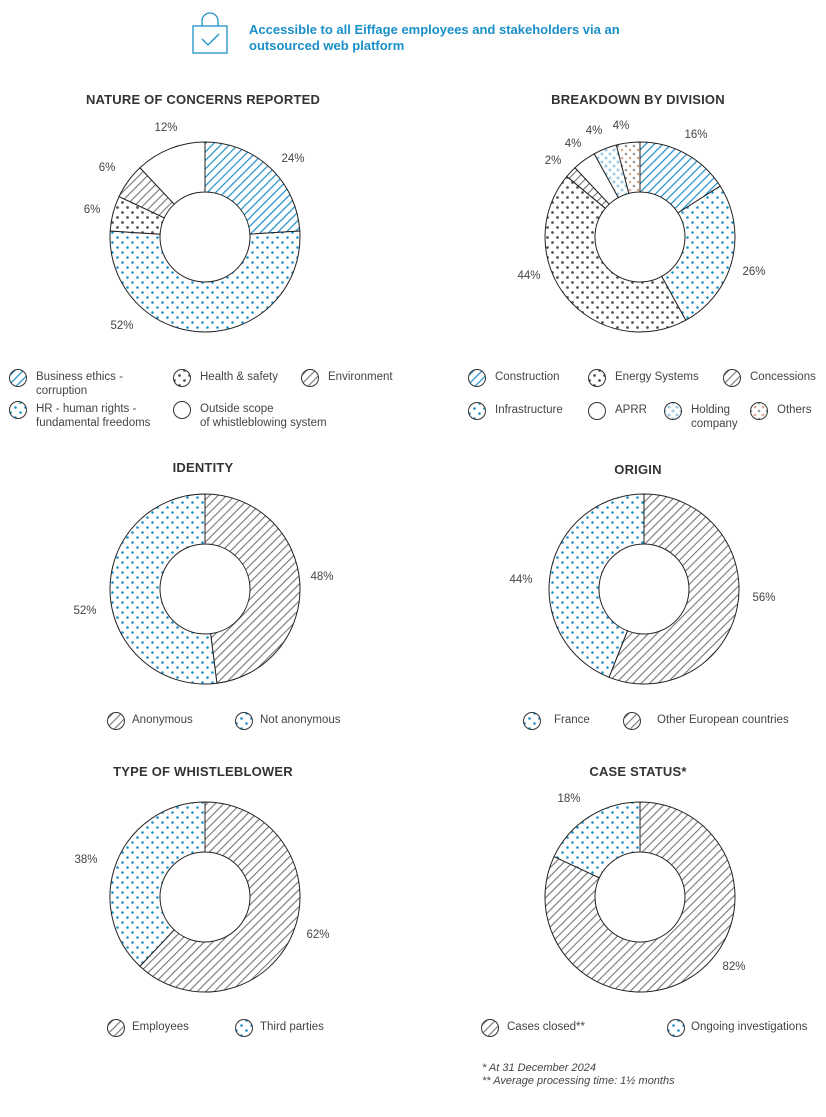 Image resolution: width=826 pixels, height=1117 pixels. Describe the element at coordinates (172, 173) in the screenshot. I see `slice-outside-scope-of-whistleblowing-system` at that location.